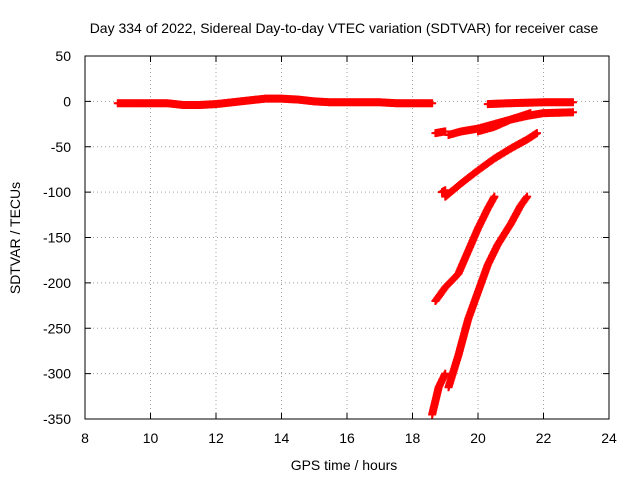  What do you see at coordinates (478, 438) in the screenshot?
I see `x-tick-label: 20` at bounding box center [478, 438].